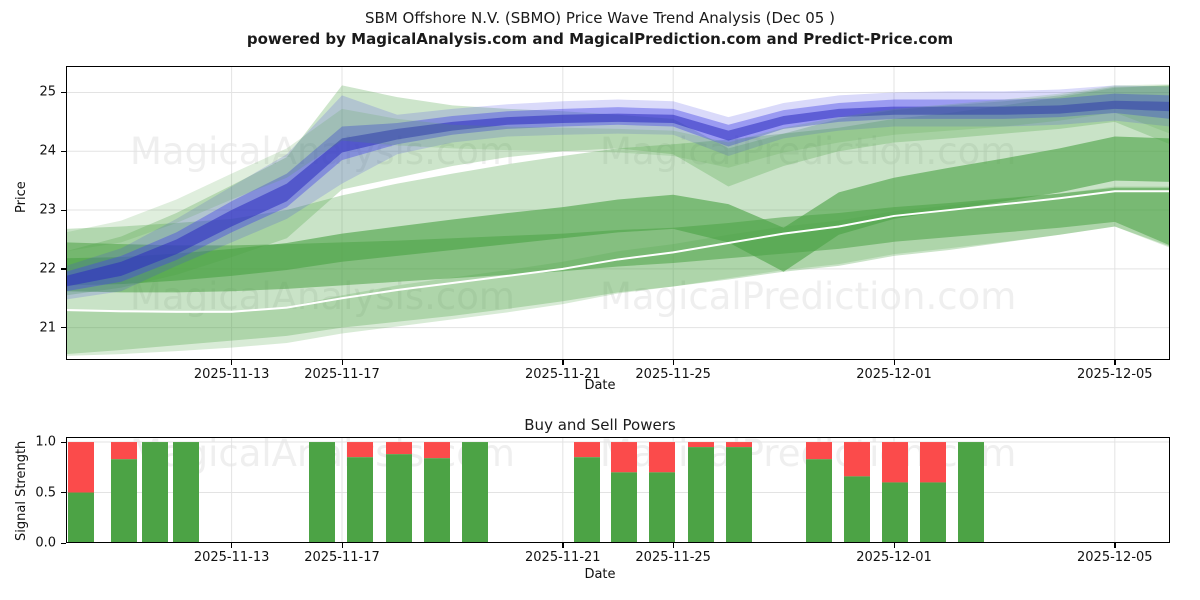 Image resolution: width=1200 pixels, height=600 pixels. I want to click on signal-x-tick-label: 2025-11-13, so click(231, 557).